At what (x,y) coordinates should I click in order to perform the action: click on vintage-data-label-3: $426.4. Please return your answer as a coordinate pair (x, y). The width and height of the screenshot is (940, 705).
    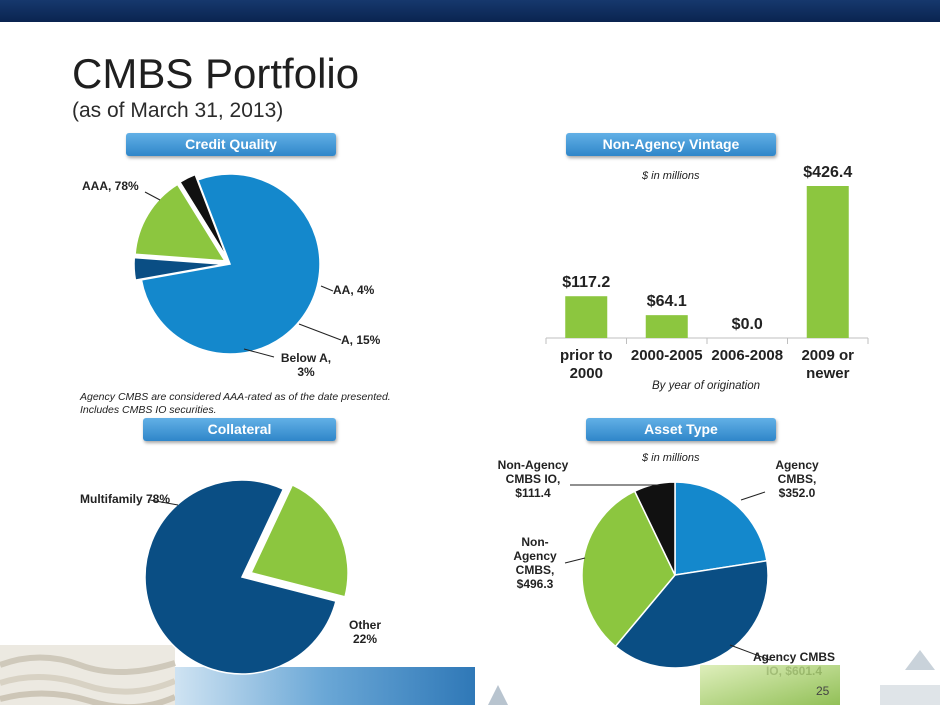
    Looking at the image, I should click on (827, 172).